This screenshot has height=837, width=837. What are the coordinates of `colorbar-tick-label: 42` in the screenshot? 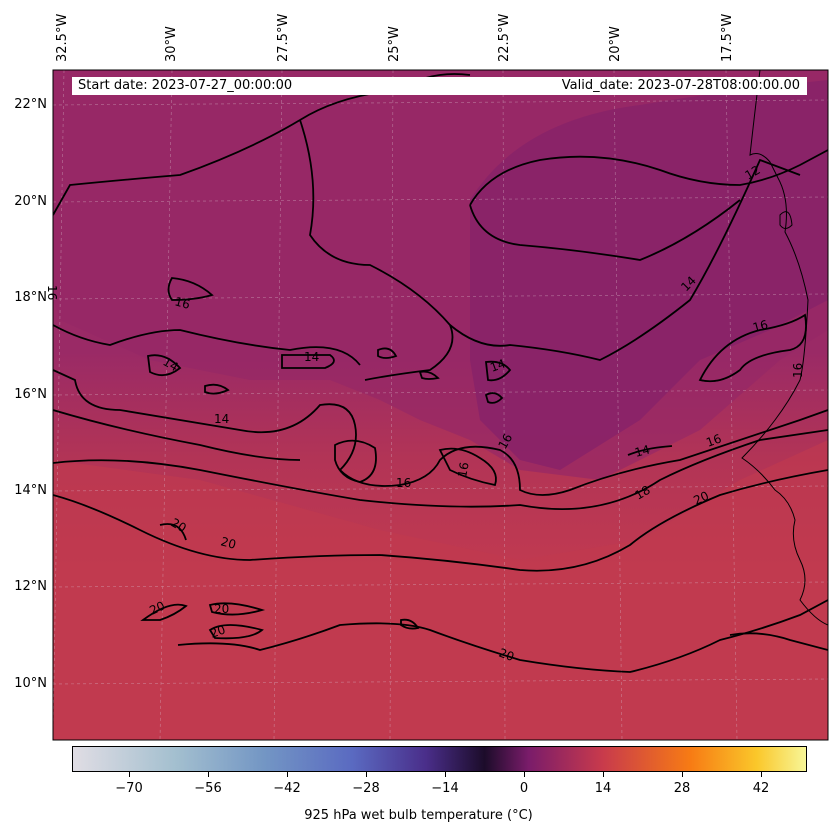 It's located at (761, 788).